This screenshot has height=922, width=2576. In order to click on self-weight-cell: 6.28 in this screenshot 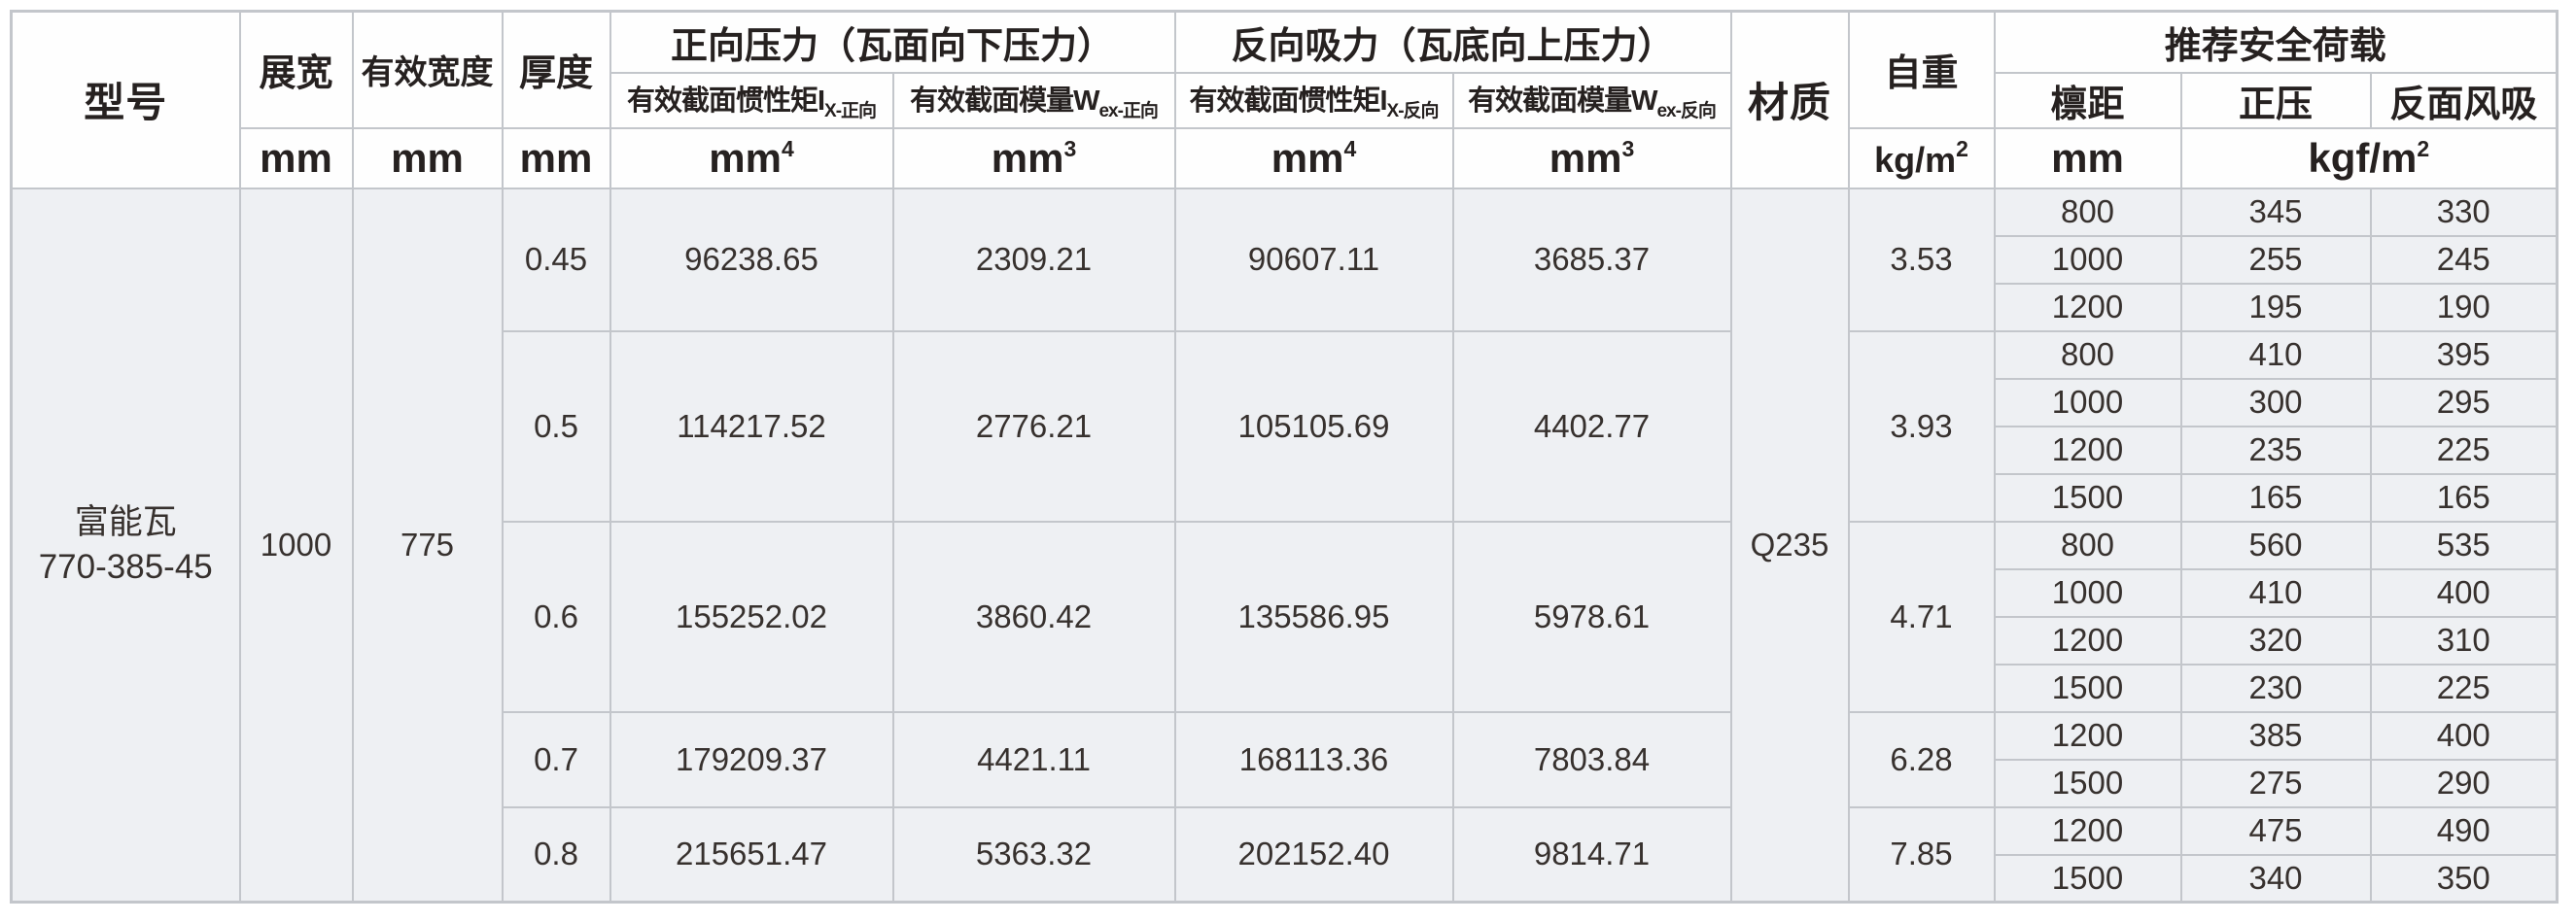, I will do `click(1921, 759)`.